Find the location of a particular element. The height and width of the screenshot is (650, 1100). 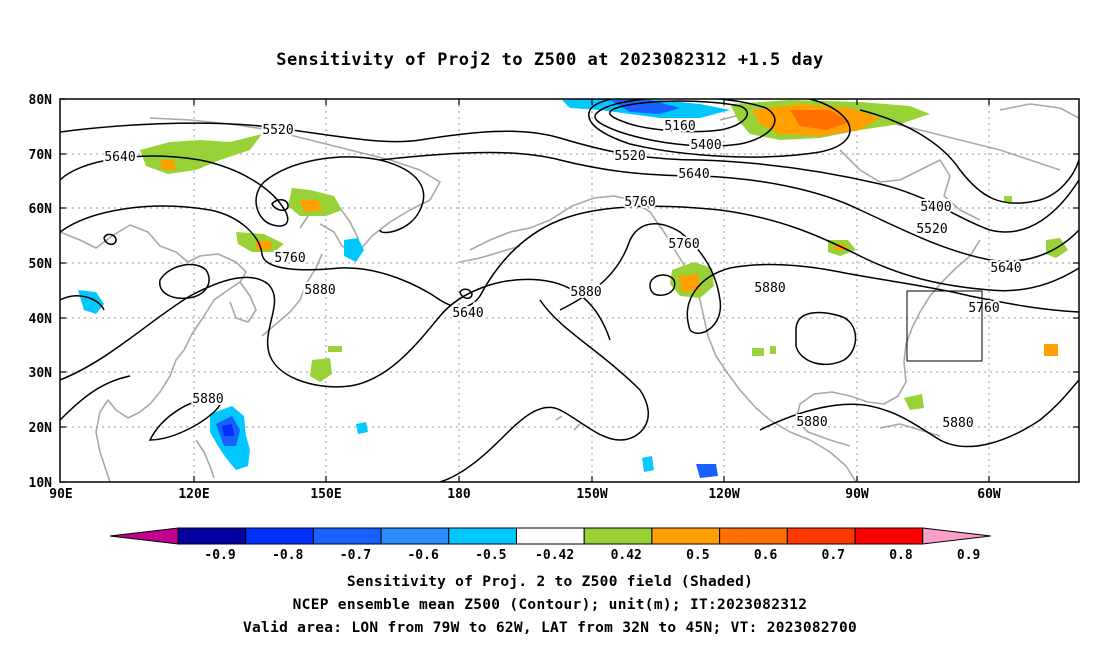

shade-pacific-blue3 is located at coordinates (707, 471).